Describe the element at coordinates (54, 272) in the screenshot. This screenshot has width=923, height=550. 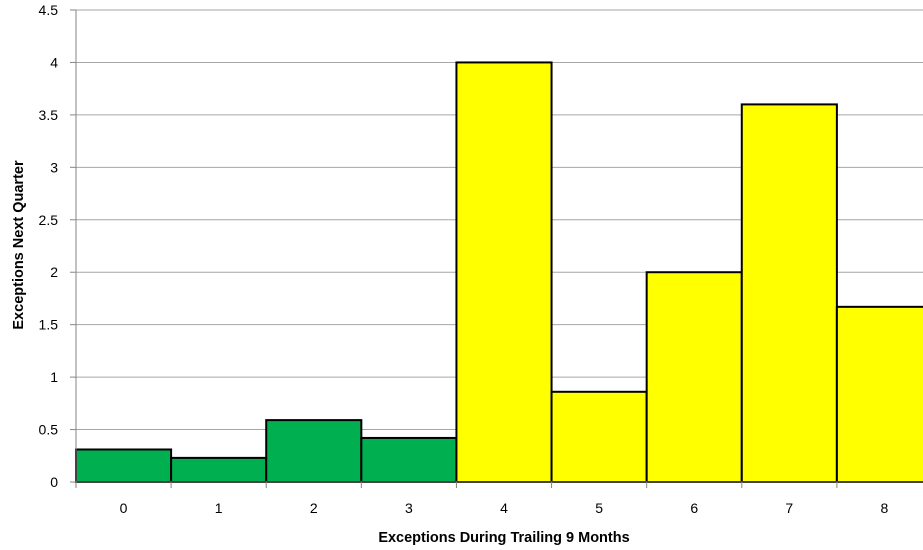
I see `y-tick-label: 2` at that location.